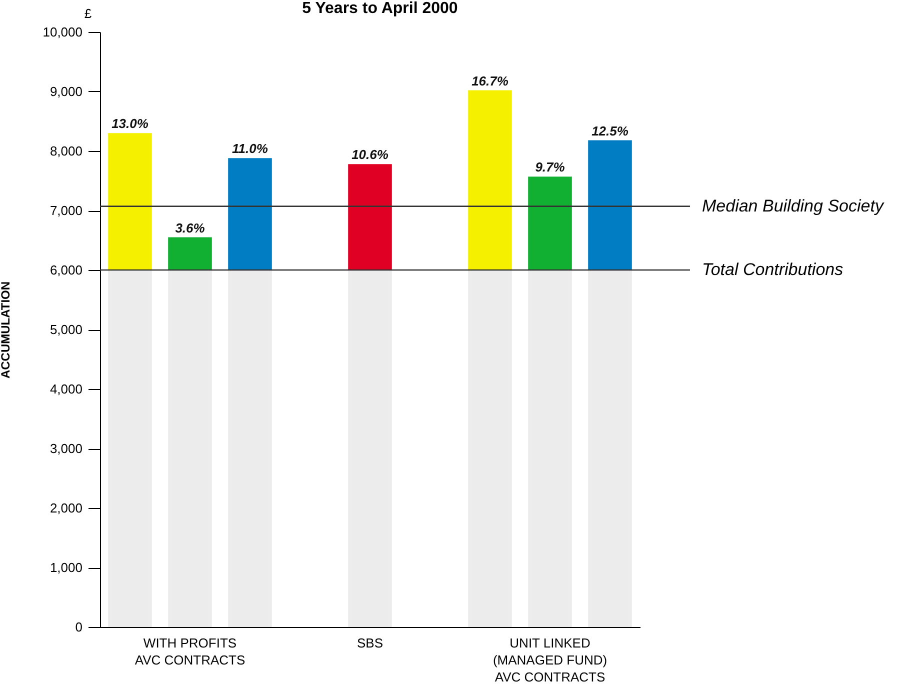 The width and height of the screenshot is (909, 697). I want to click on annotation: 12.5%, so click(610, 130).